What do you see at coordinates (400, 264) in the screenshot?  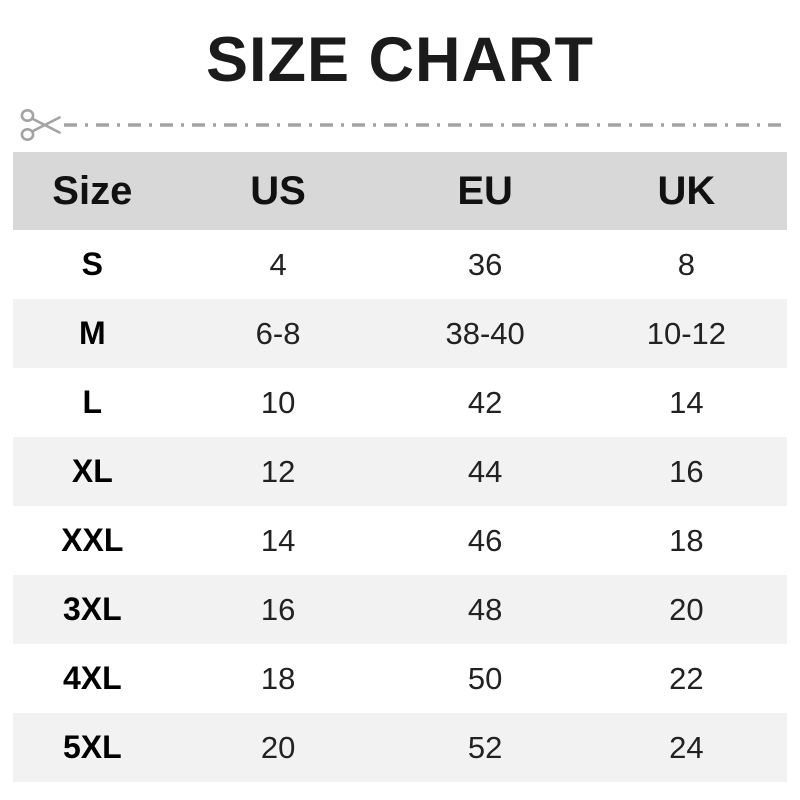 I see `table-row-s: S 4 36 8` at bounding box center [400, 264].